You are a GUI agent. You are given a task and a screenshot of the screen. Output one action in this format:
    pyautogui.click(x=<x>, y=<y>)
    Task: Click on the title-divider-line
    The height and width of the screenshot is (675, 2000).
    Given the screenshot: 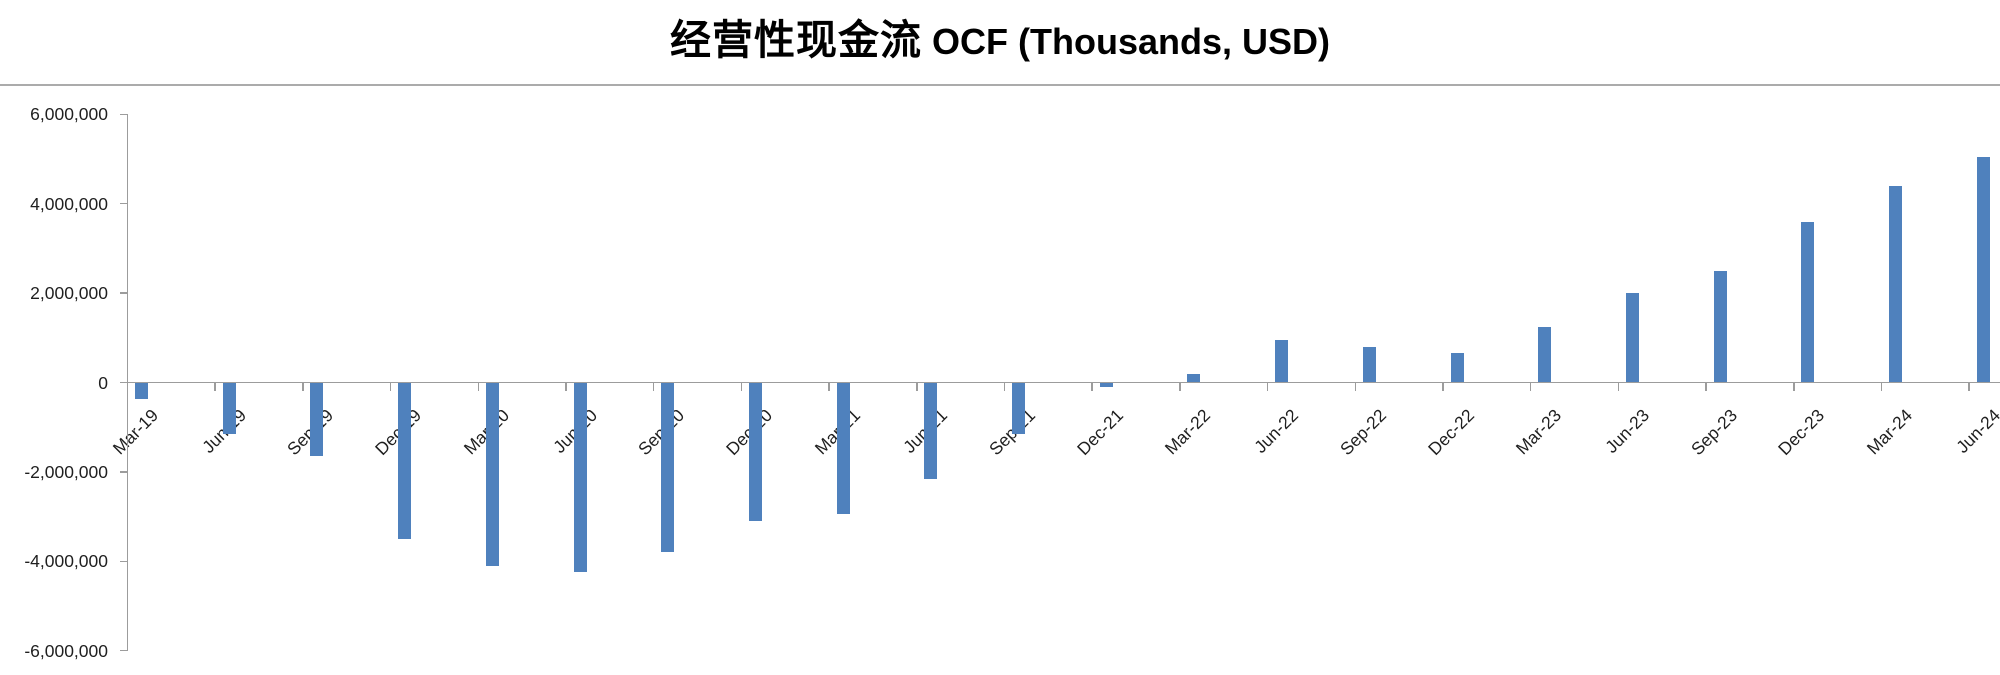 What is the action you would take?
    pyautogui.click(x=1000, y=85)
    